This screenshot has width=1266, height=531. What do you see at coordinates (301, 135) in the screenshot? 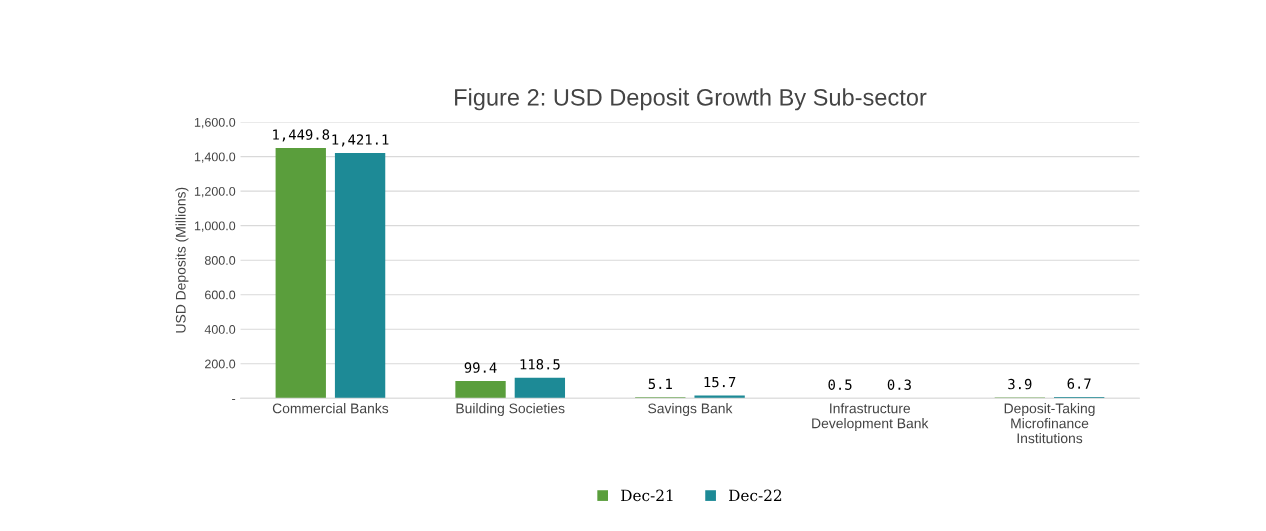
I see `data-label: 1,449.8` at bounding box center [301, 135].